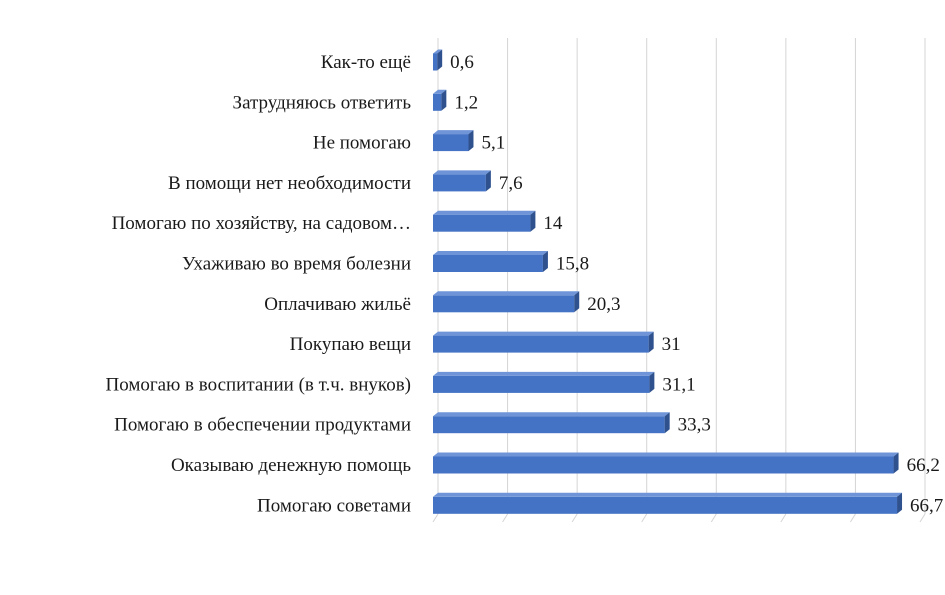  I want to click on data-label: 14, so click(553, 223).